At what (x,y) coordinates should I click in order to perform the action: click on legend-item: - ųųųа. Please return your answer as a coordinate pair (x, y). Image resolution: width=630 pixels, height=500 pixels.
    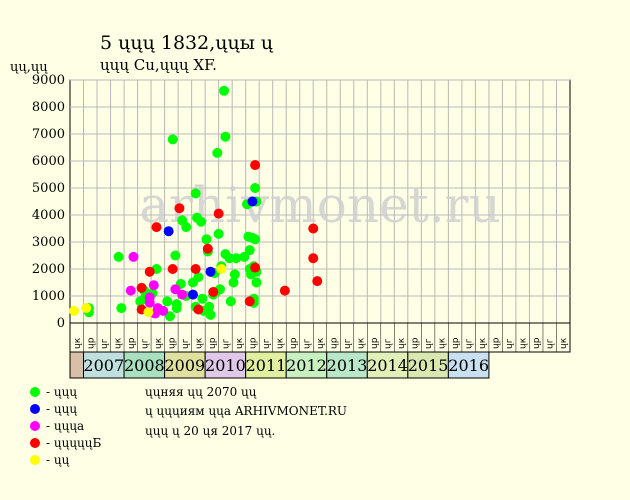
    Looking at the image, I should click on (57, 426).